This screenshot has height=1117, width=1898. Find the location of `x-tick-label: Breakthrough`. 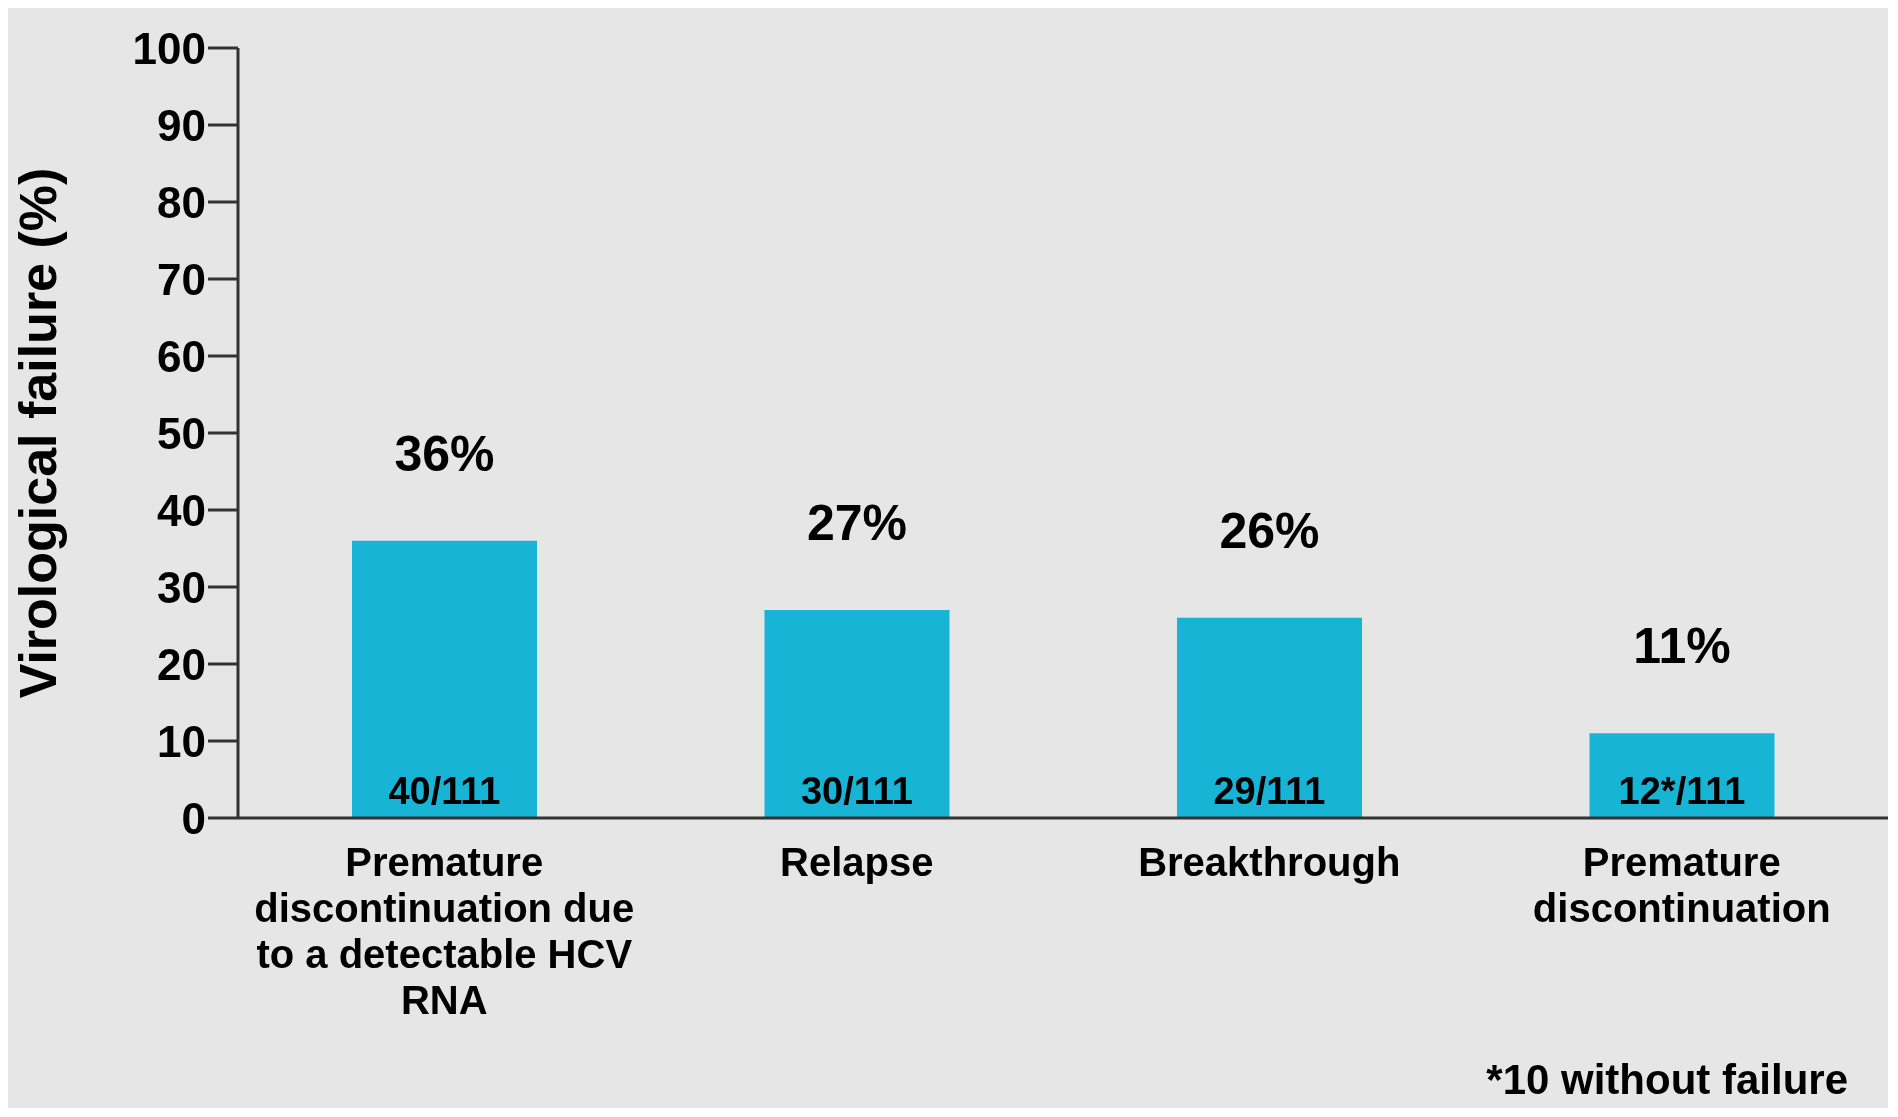

x-tick-label: Breakthrough is located at coordinates (1269, 862).